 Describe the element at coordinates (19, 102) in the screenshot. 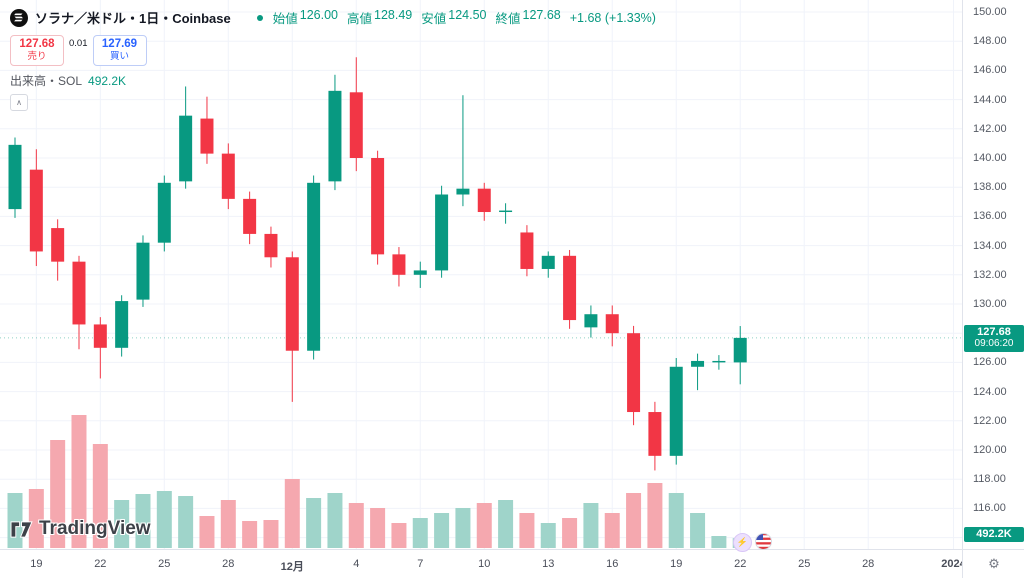

I see `collapse-legend-button: ∧` at that location.